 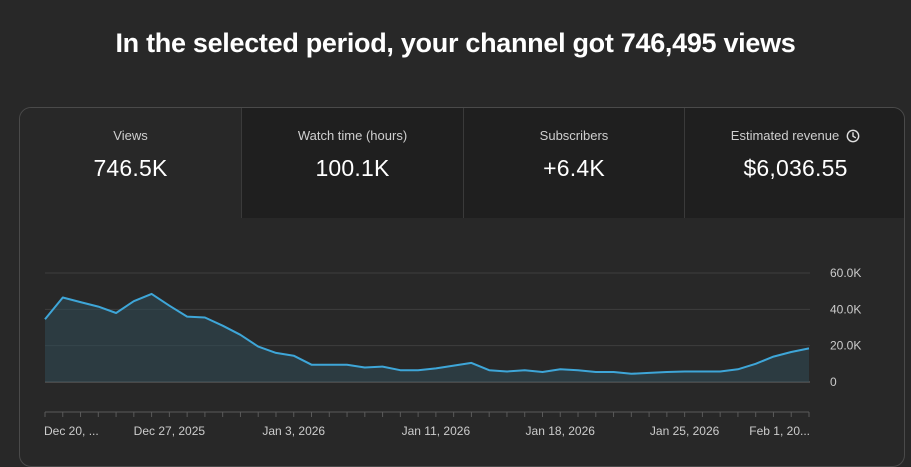 What do you see at coordinates (130, 168) in the screenshot?
I see `tab-views-value: 746.5K` at bounding box center [130, 168].